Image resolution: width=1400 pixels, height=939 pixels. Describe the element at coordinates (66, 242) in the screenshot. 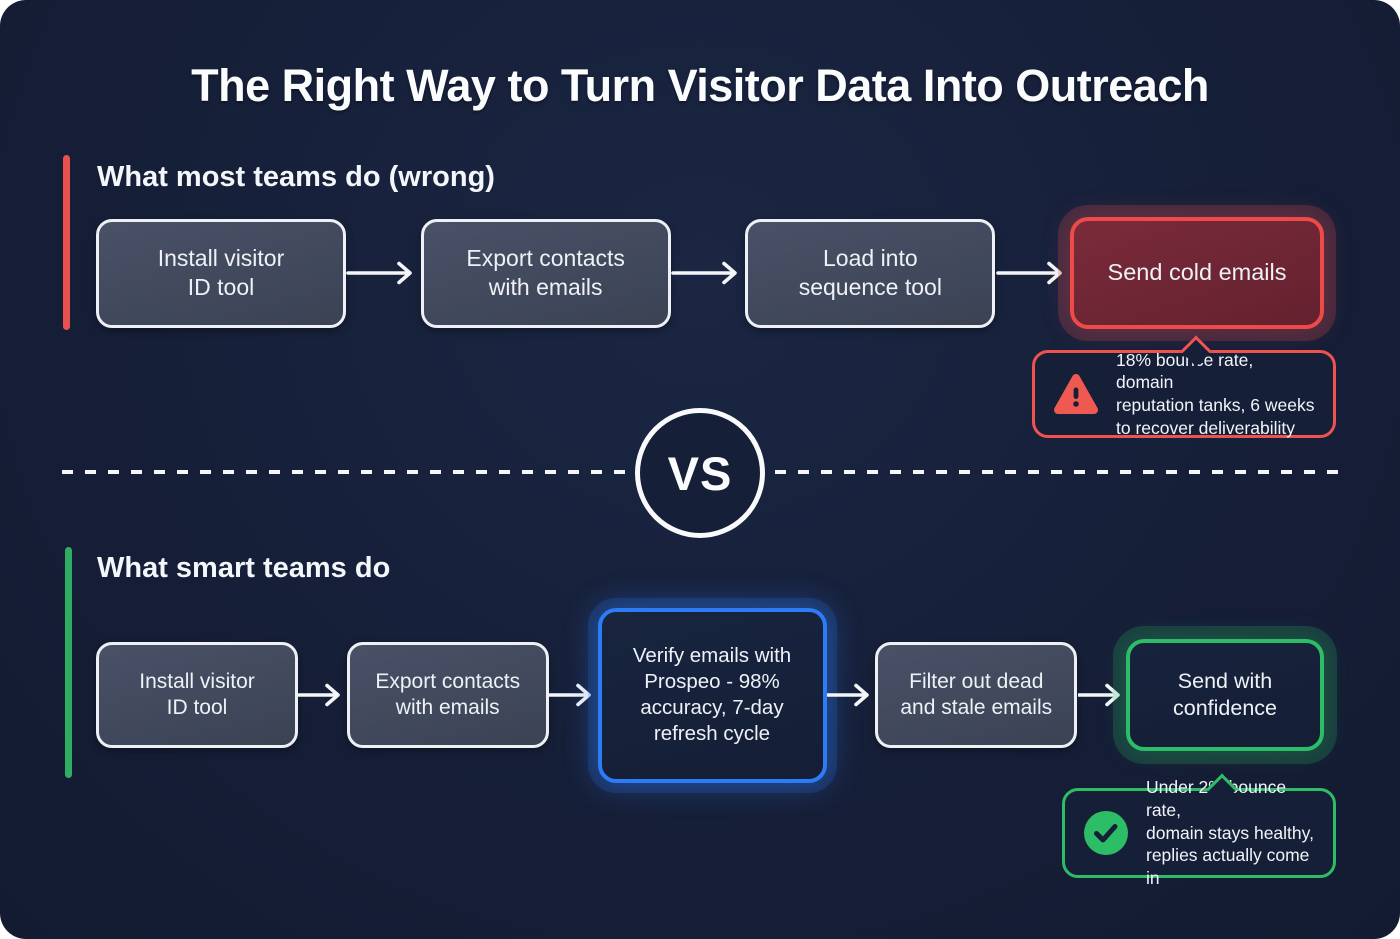

I see `wrong-section-accent-bar` at that location.